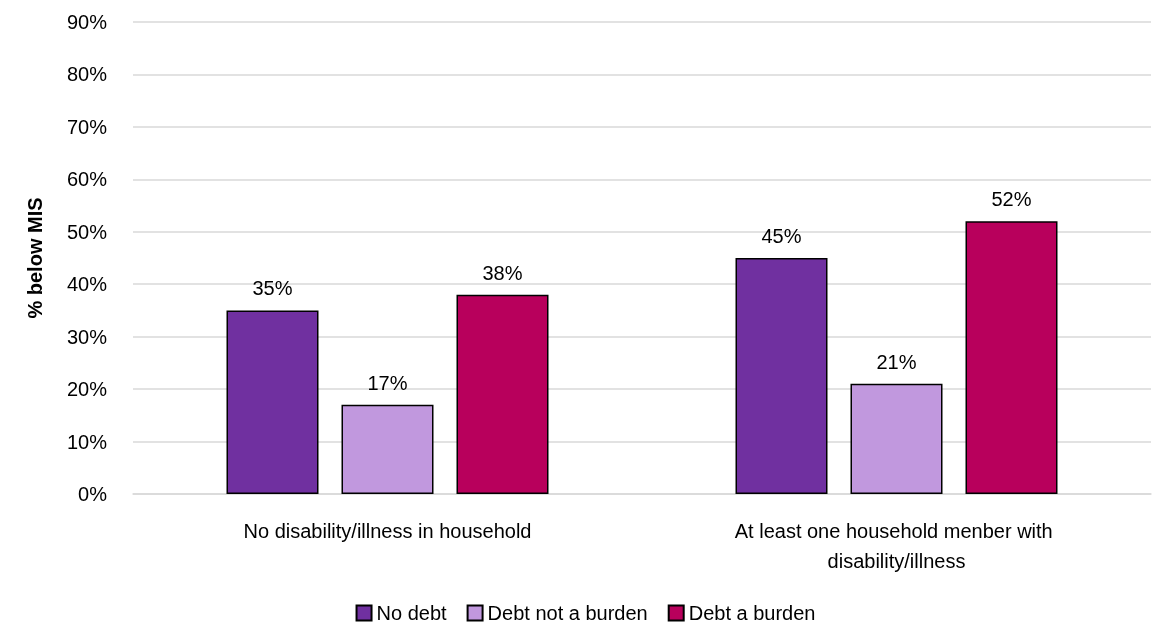 Image resolution: width=1171 pixels, height=632 pixels. I want to click on y-tick-label: 70%, so click(87, 126).